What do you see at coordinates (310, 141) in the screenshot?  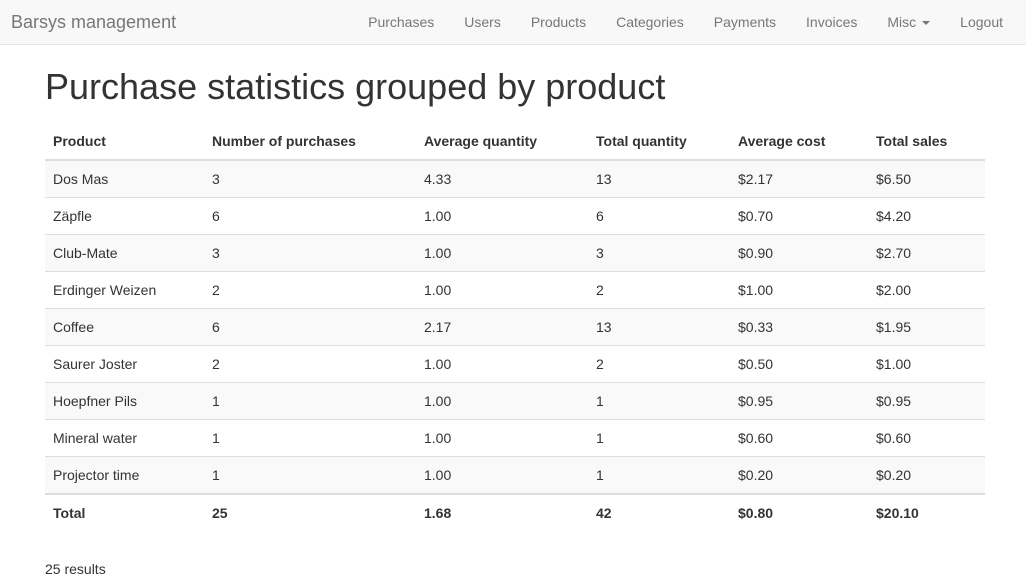 I see `column-header: Number of purchases` at bounding box center [310, 141].